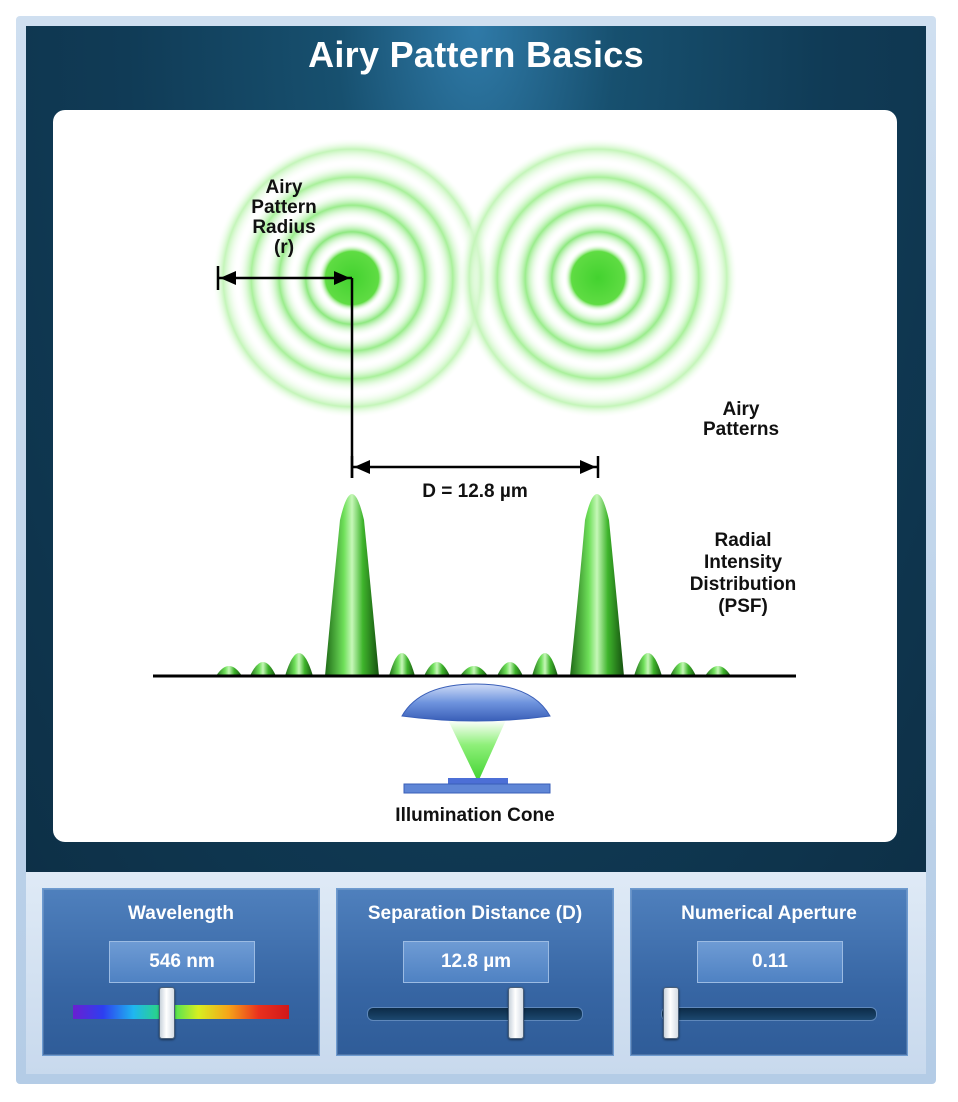 This screenshot has height=1102, width=958. What do you see at coordinates (769, 1014) in the screenshot?
I see `aperture-slider-track` at bounding box center [769, 1014].